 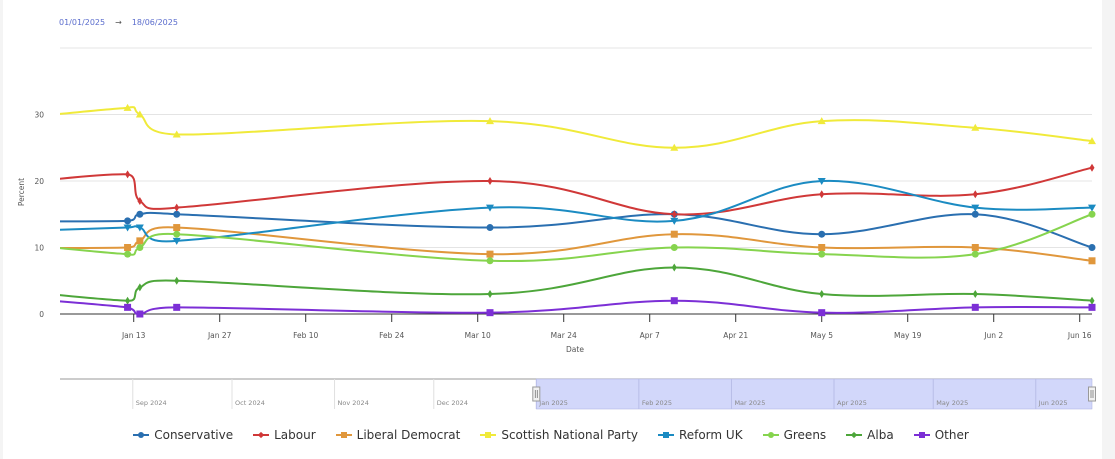 What do you see at coordinates (951, 435) in the screenshot?
I see `legend-label: Other` at bounding box center [951, 435].